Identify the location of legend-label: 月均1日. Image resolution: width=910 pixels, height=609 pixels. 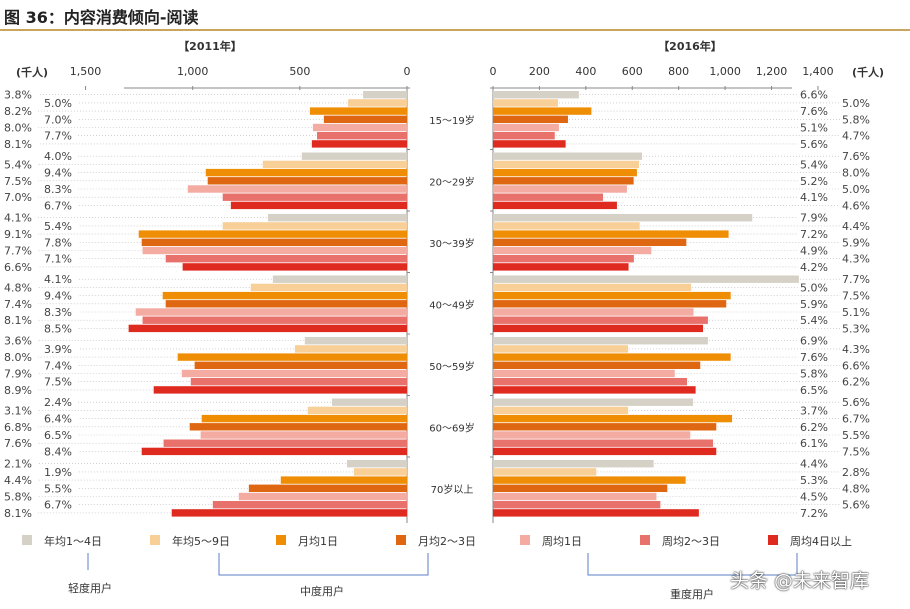
(318, 541).